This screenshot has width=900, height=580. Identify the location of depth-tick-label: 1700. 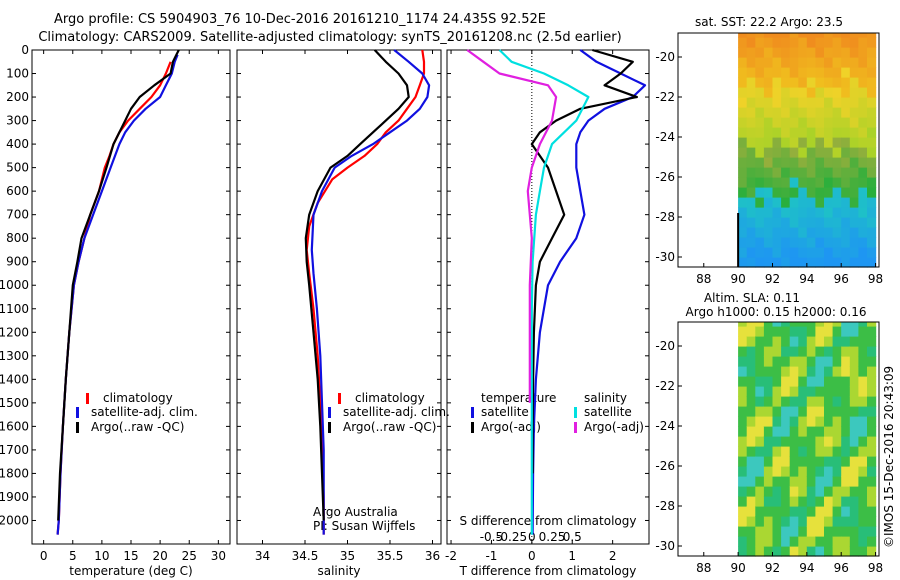
(14, 450).